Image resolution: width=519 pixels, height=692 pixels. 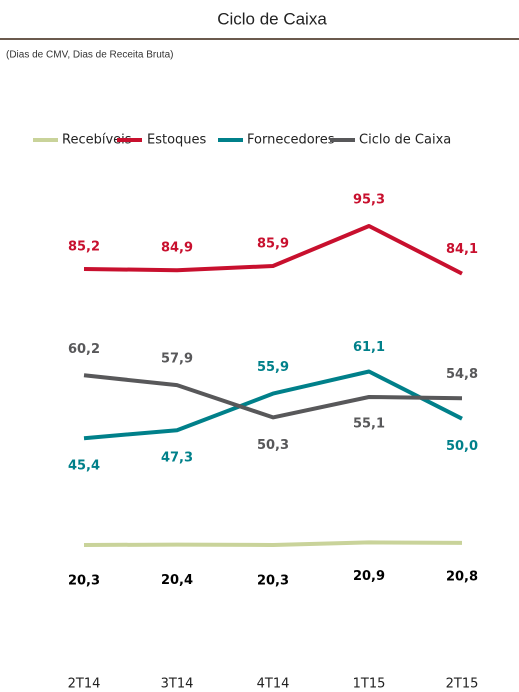 What do you see at coordinates (273, 367) in the screenshot?
I see `data-label: 55,9` at bounding box center [273, 367].